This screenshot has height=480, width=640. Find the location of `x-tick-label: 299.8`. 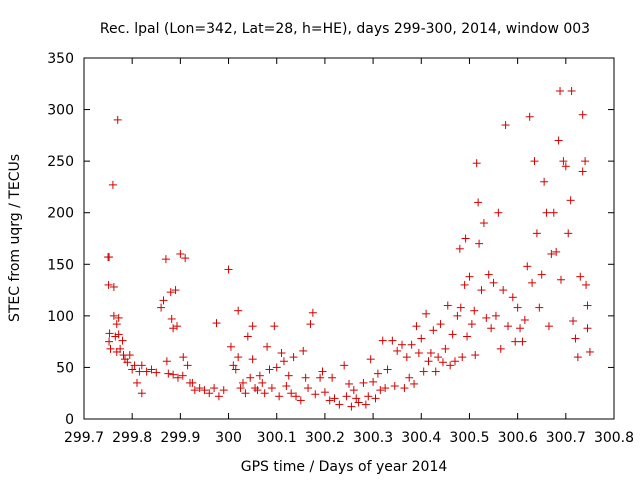

x-tick-label: 299.8 is located at coordinates (132, 438).